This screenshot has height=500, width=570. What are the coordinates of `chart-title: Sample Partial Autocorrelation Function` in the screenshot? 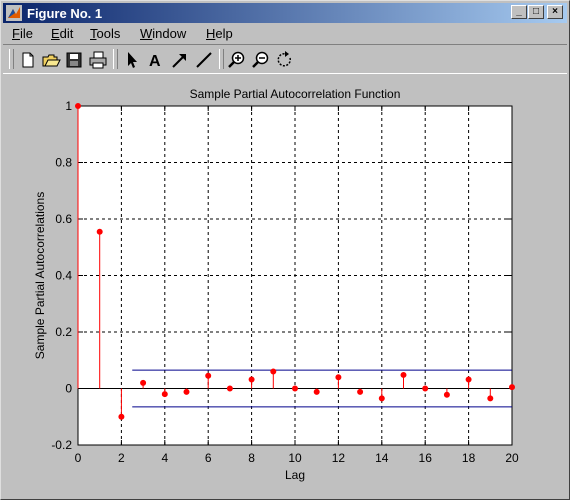 It's located at (295, 94).